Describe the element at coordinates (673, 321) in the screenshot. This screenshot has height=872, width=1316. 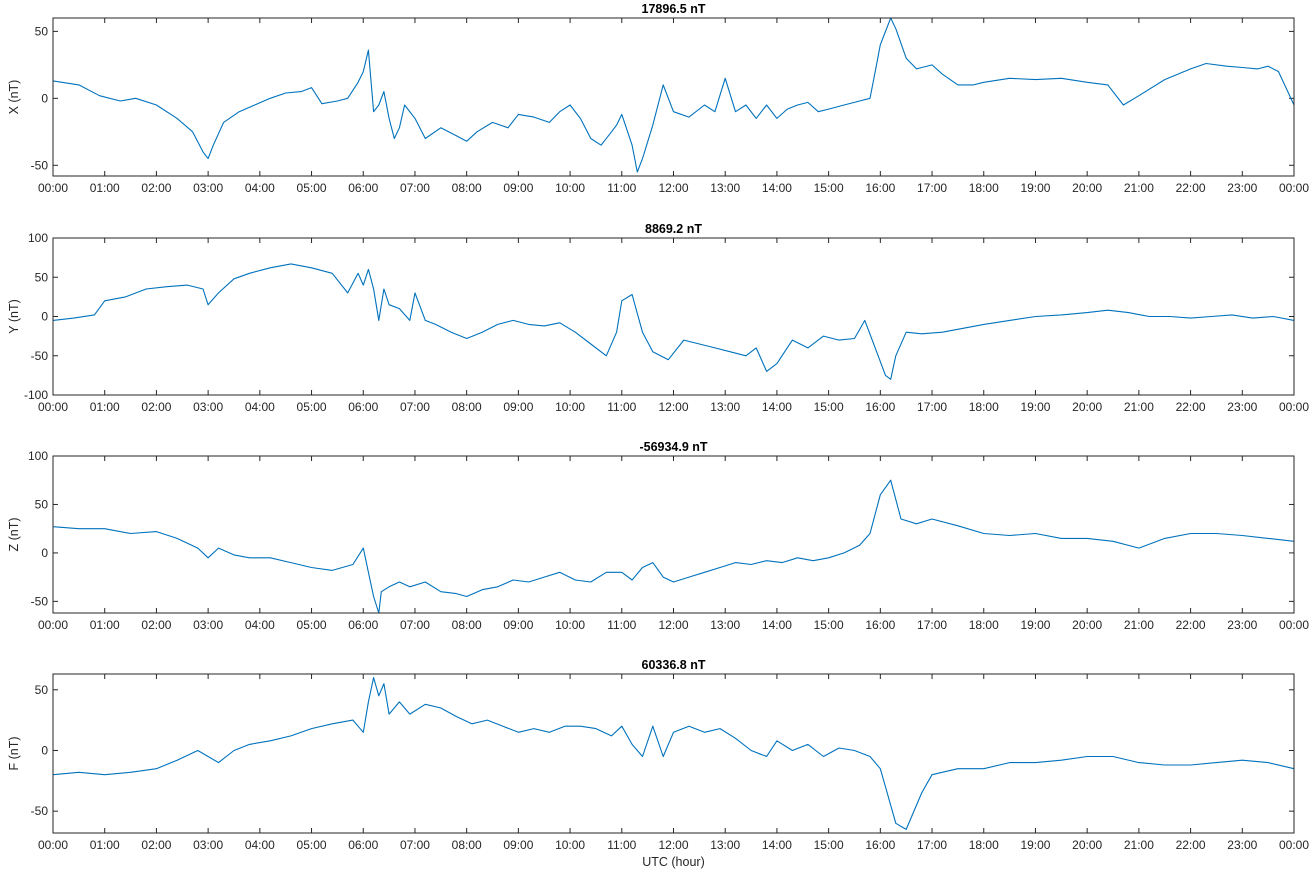
I see `series-line-y` at that location.